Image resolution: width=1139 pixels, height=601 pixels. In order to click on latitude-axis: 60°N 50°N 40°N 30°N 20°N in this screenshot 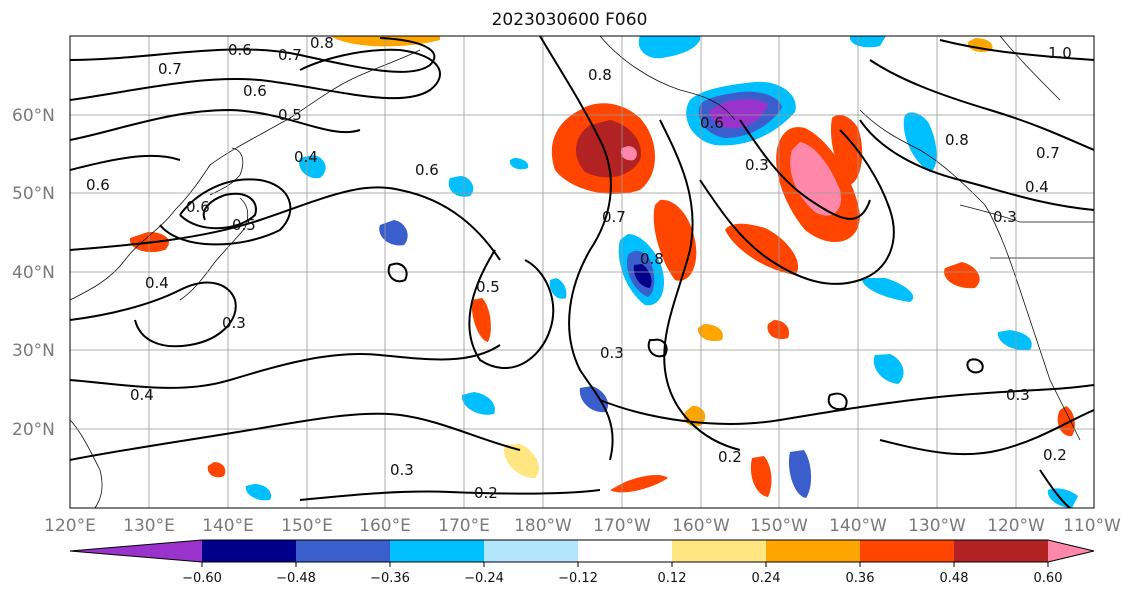, I will do `click(33, 273)`.